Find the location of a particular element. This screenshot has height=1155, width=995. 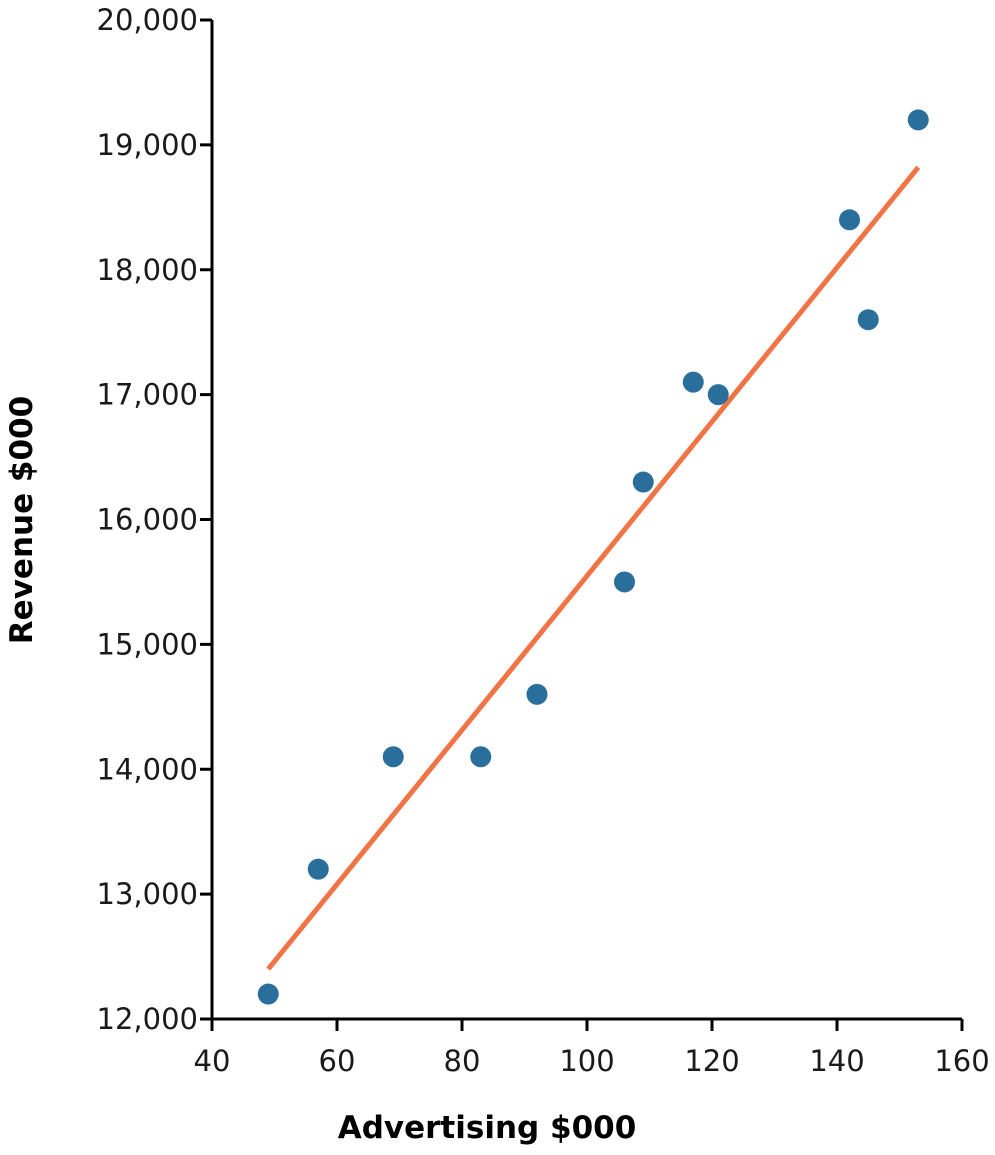

x-tick-label: 80 is located at coordinates (462, 1061).